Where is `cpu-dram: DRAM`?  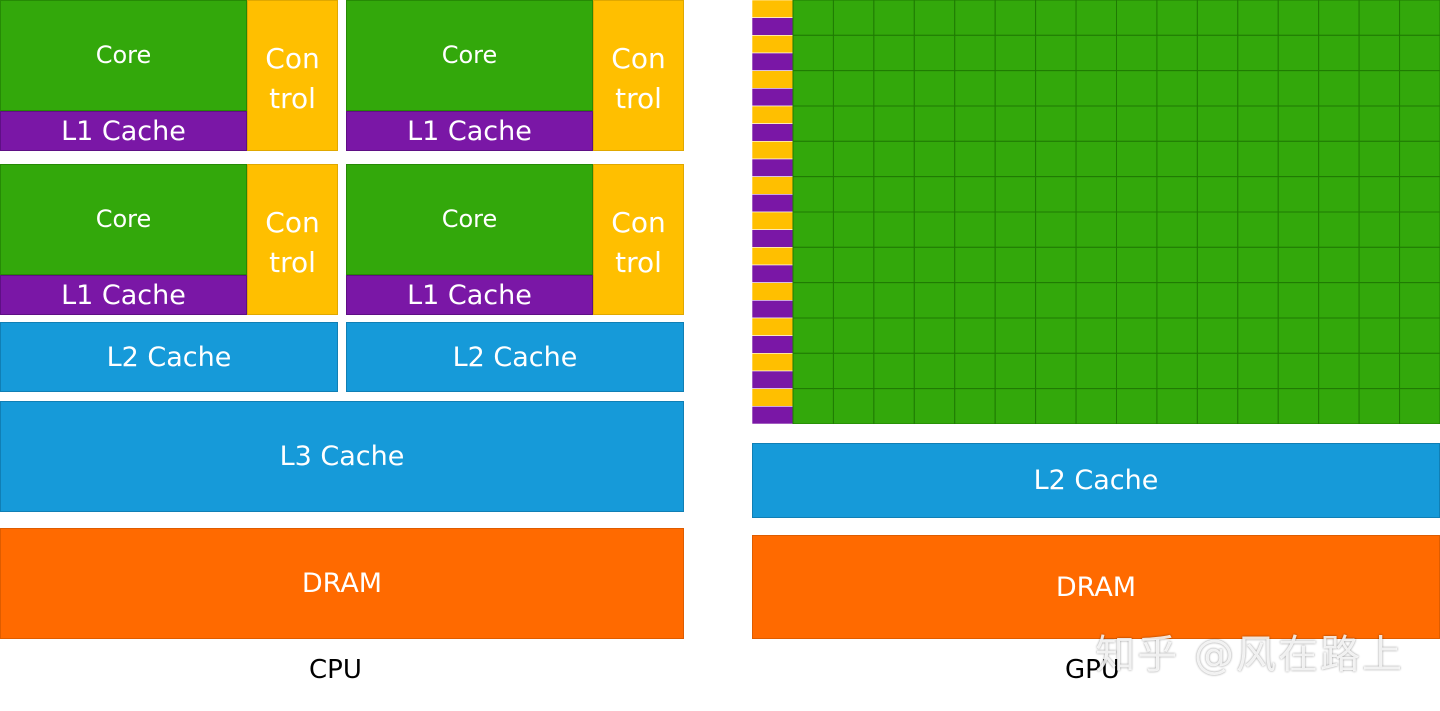 cpu-dram: DRAM is located at coordinates (342, 583).